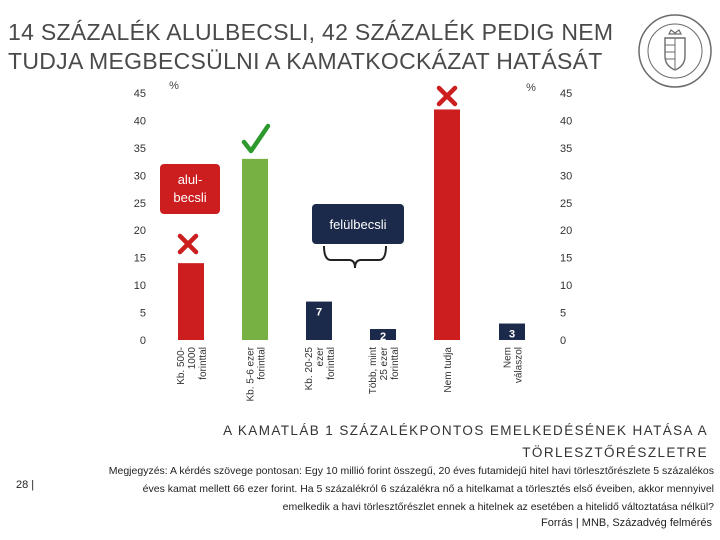 The height and width of the screenshot is (540, 720). What do you see at coordinates (192, 358) in the screenshot?
I see `category-label: 1000` at bounding box center [192, 358].